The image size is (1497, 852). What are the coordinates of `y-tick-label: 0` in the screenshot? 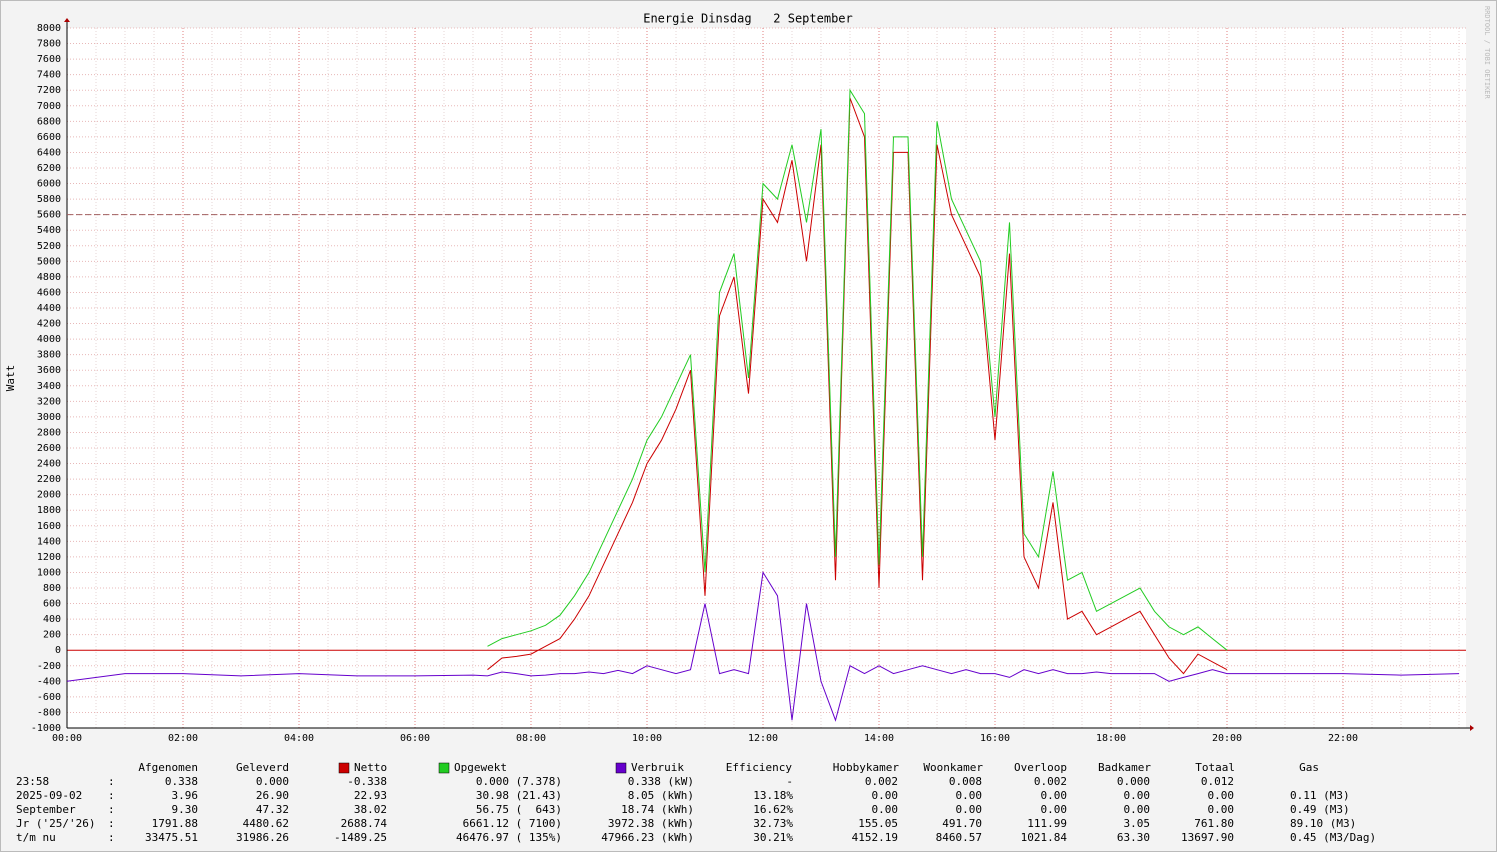 It's located at (58, 650).